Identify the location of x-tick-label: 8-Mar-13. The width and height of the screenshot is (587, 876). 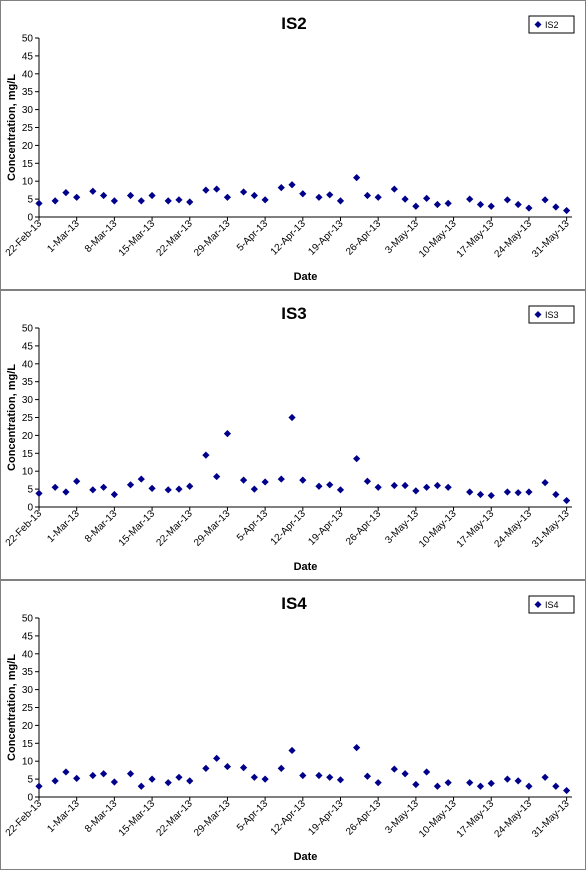
(101, 526).